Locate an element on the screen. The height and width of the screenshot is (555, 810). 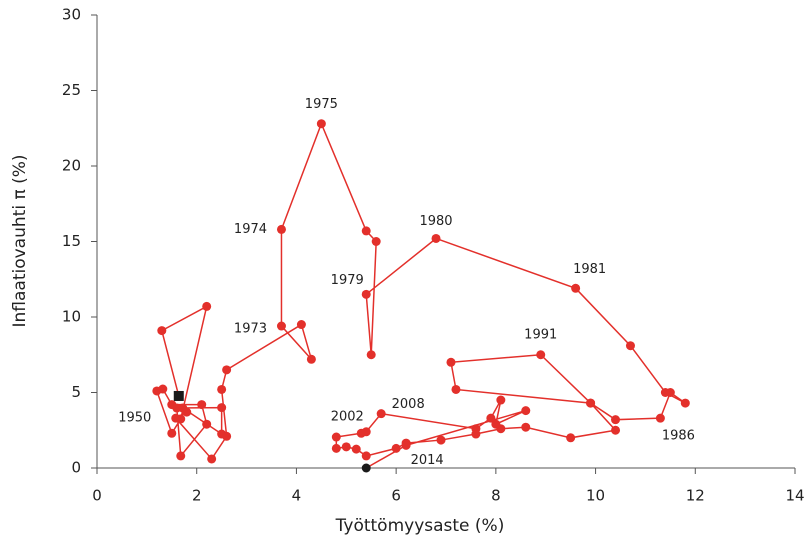
point-label: 1991 is located at coordinates (540, 334).